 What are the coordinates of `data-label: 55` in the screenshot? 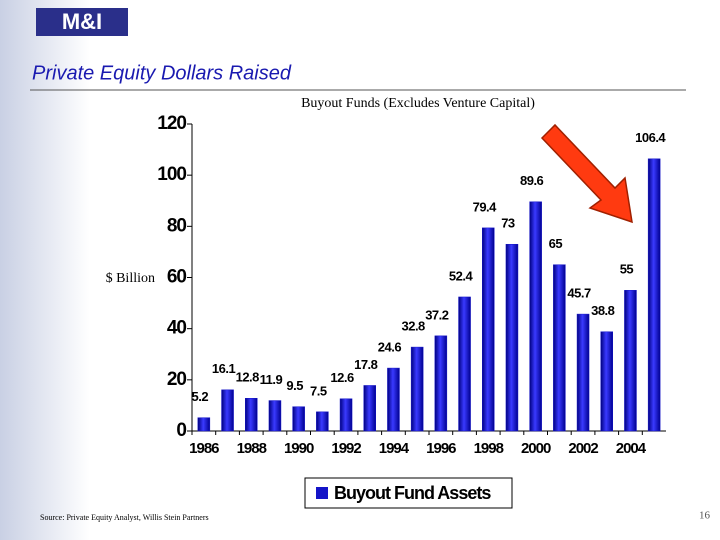 It's located at (627, 269).